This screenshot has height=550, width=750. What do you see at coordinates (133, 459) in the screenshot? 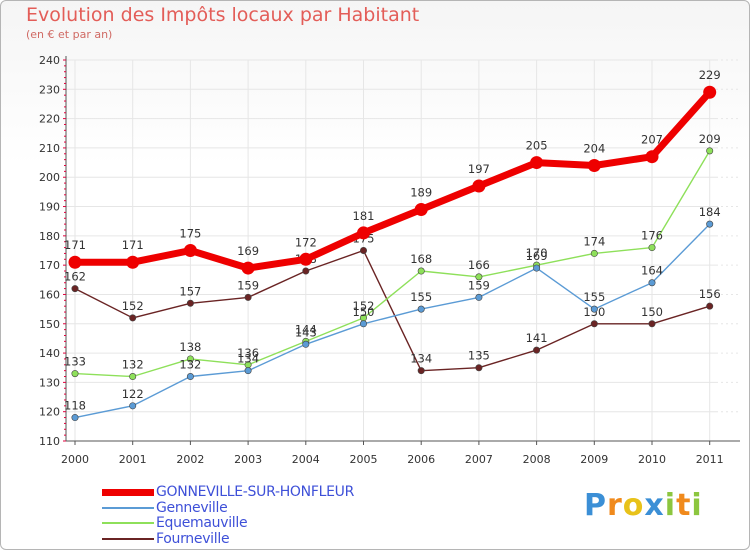
I see `x-tick-label: 2001` at bounding box center [133, 459].